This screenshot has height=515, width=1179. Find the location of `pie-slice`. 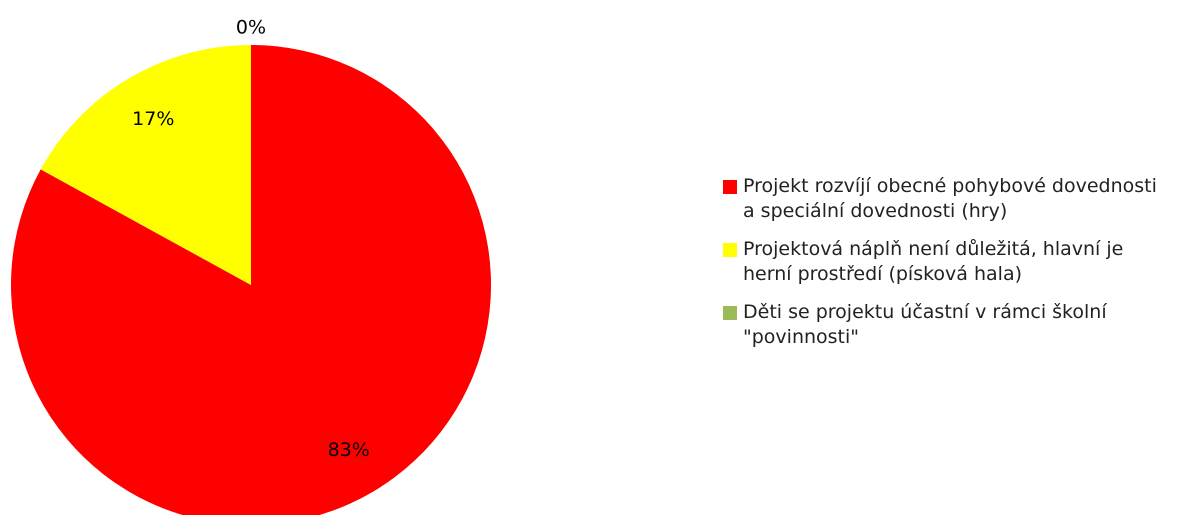

pie-slice is located at coordinates (145, 165).